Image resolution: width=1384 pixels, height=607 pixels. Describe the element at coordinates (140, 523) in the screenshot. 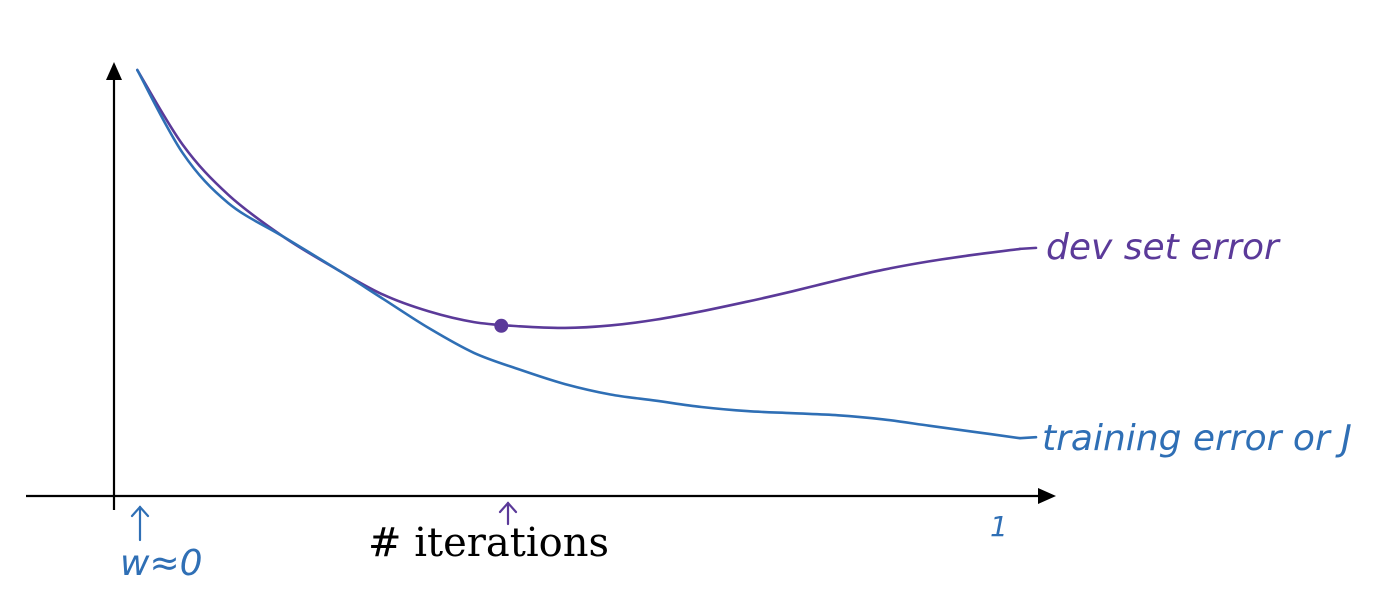

I see `x-start-arrow` at that location.